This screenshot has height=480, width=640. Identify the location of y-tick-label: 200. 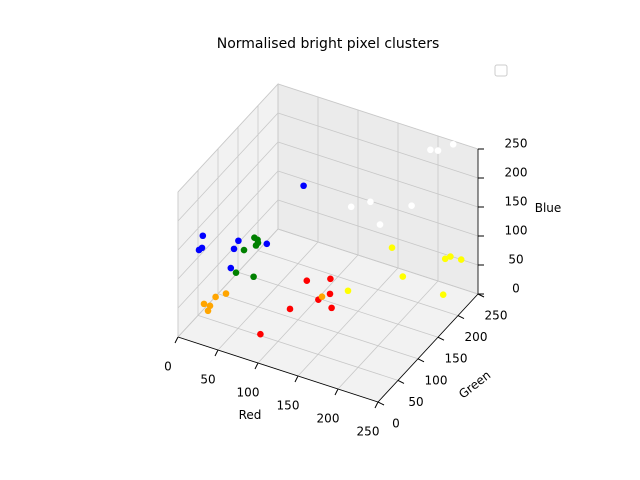
(476, 337).